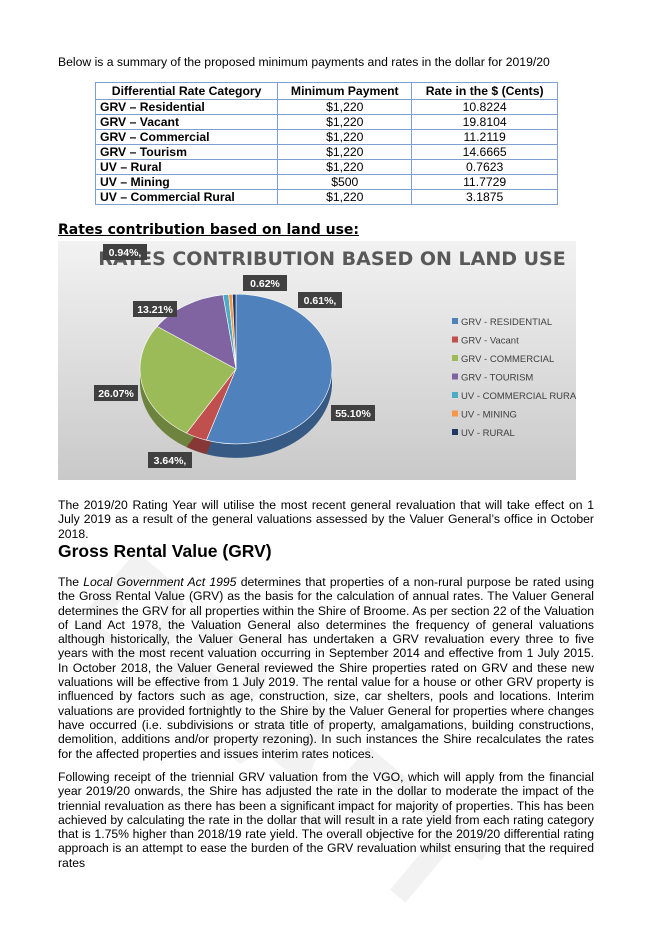  What do you see at coordinates (484, 137) in the screenshot?
I see `table-cell: 11.2119` at bounding box center [484, 137].